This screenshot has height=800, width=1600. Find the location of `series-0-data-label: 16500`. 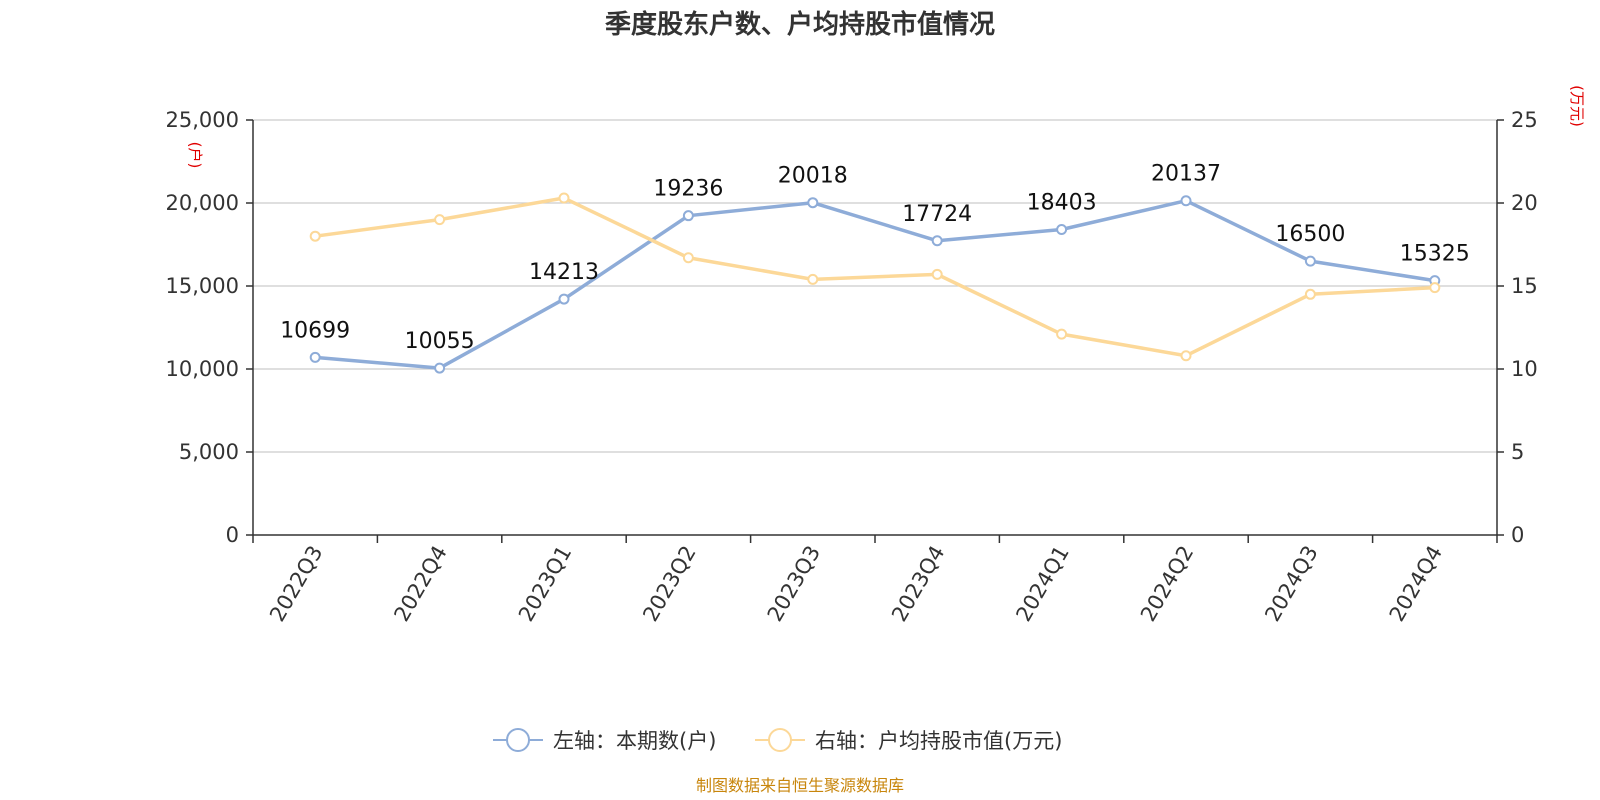

series-0-data-label: 16500 is located at coordinates (1310, 234).